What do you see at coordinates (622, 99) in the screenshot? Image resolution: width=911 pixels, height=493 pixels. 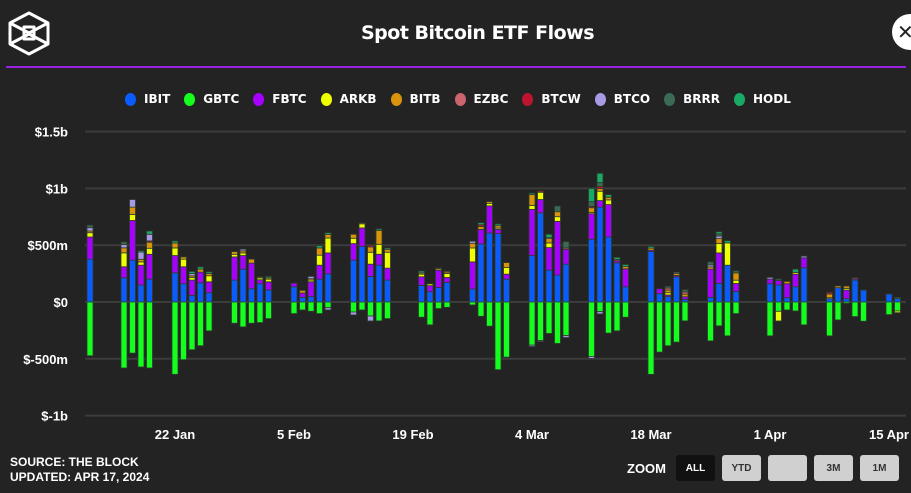 I see `legend-item-btco: BTCO` at bounding box center [622, 99].